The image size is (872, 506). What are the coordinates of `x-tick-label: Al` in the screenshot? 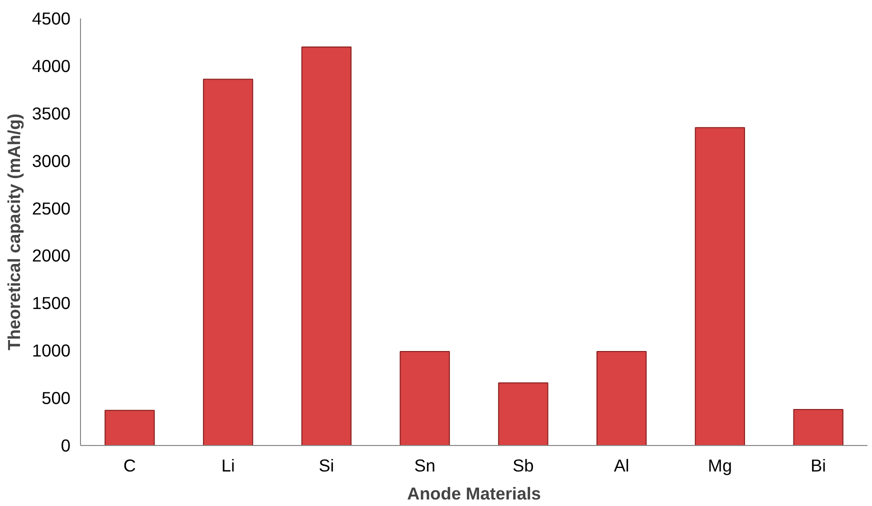 It's located at (622, 466).